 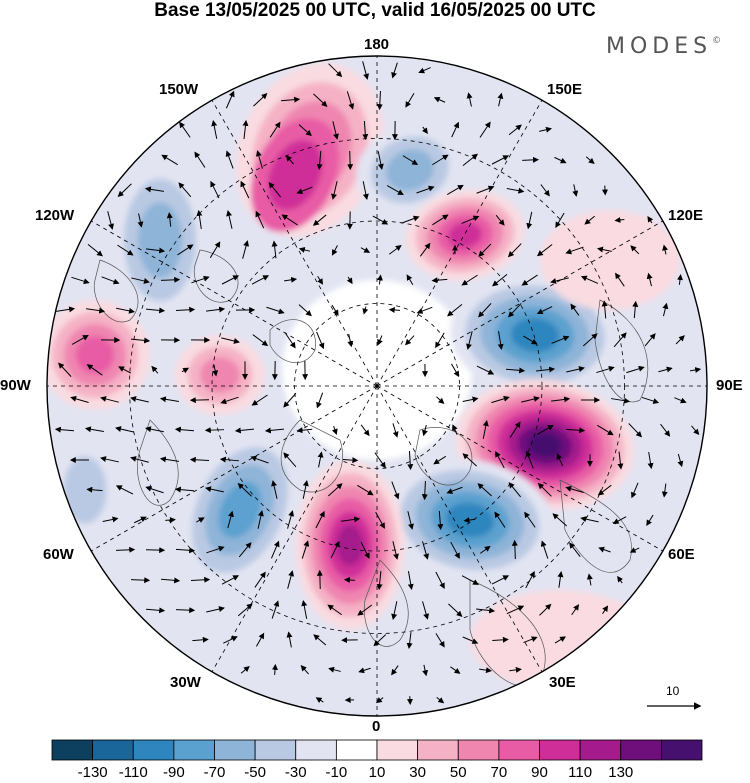 What do you see at coordinates (92, 772) in the screenshot?
I see `colorbar-label: -130` at bounding box center [92, 772].